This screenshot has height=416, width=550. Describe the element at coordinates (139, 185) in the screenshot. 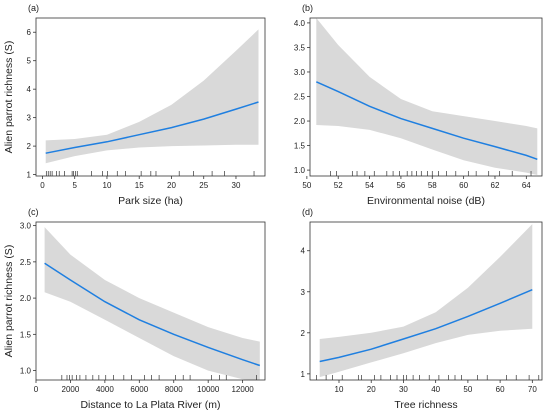

I see `x-tick-label: 15` at that location.